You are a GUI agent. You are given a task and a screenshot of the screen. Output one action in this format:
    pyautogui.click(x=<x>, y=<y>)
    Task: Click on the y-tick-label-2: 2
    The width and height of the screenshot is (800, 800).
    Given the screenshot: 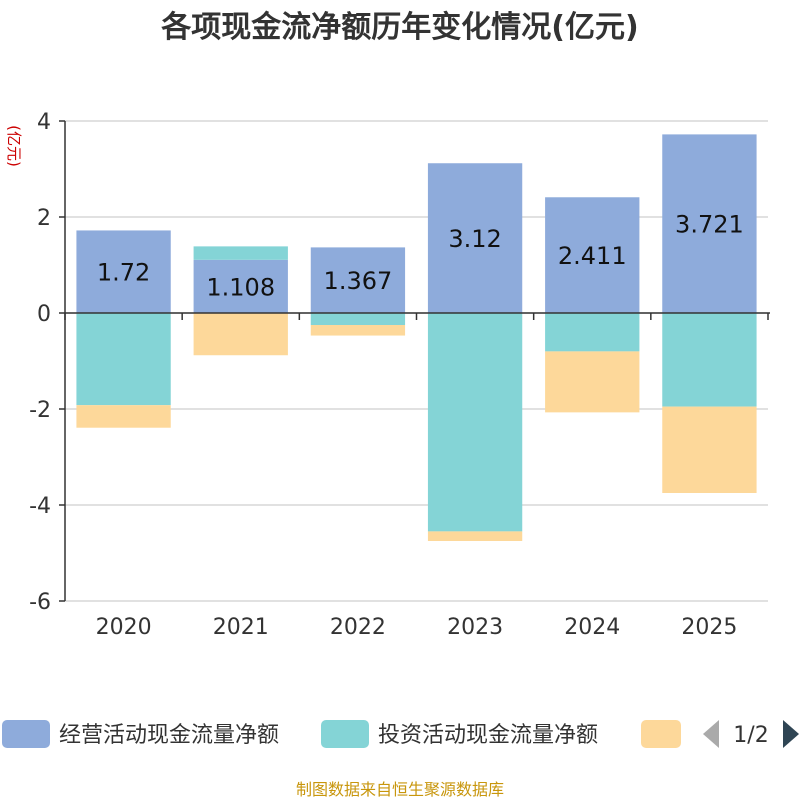 What is the action you would take?
    pyautogui.click(x=44, y=218)
    